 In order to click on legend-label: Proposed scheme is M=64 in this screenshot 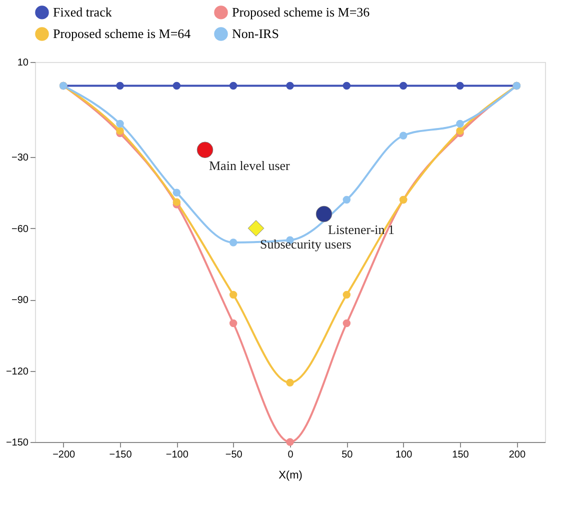, I will do `click(122, 33)`.